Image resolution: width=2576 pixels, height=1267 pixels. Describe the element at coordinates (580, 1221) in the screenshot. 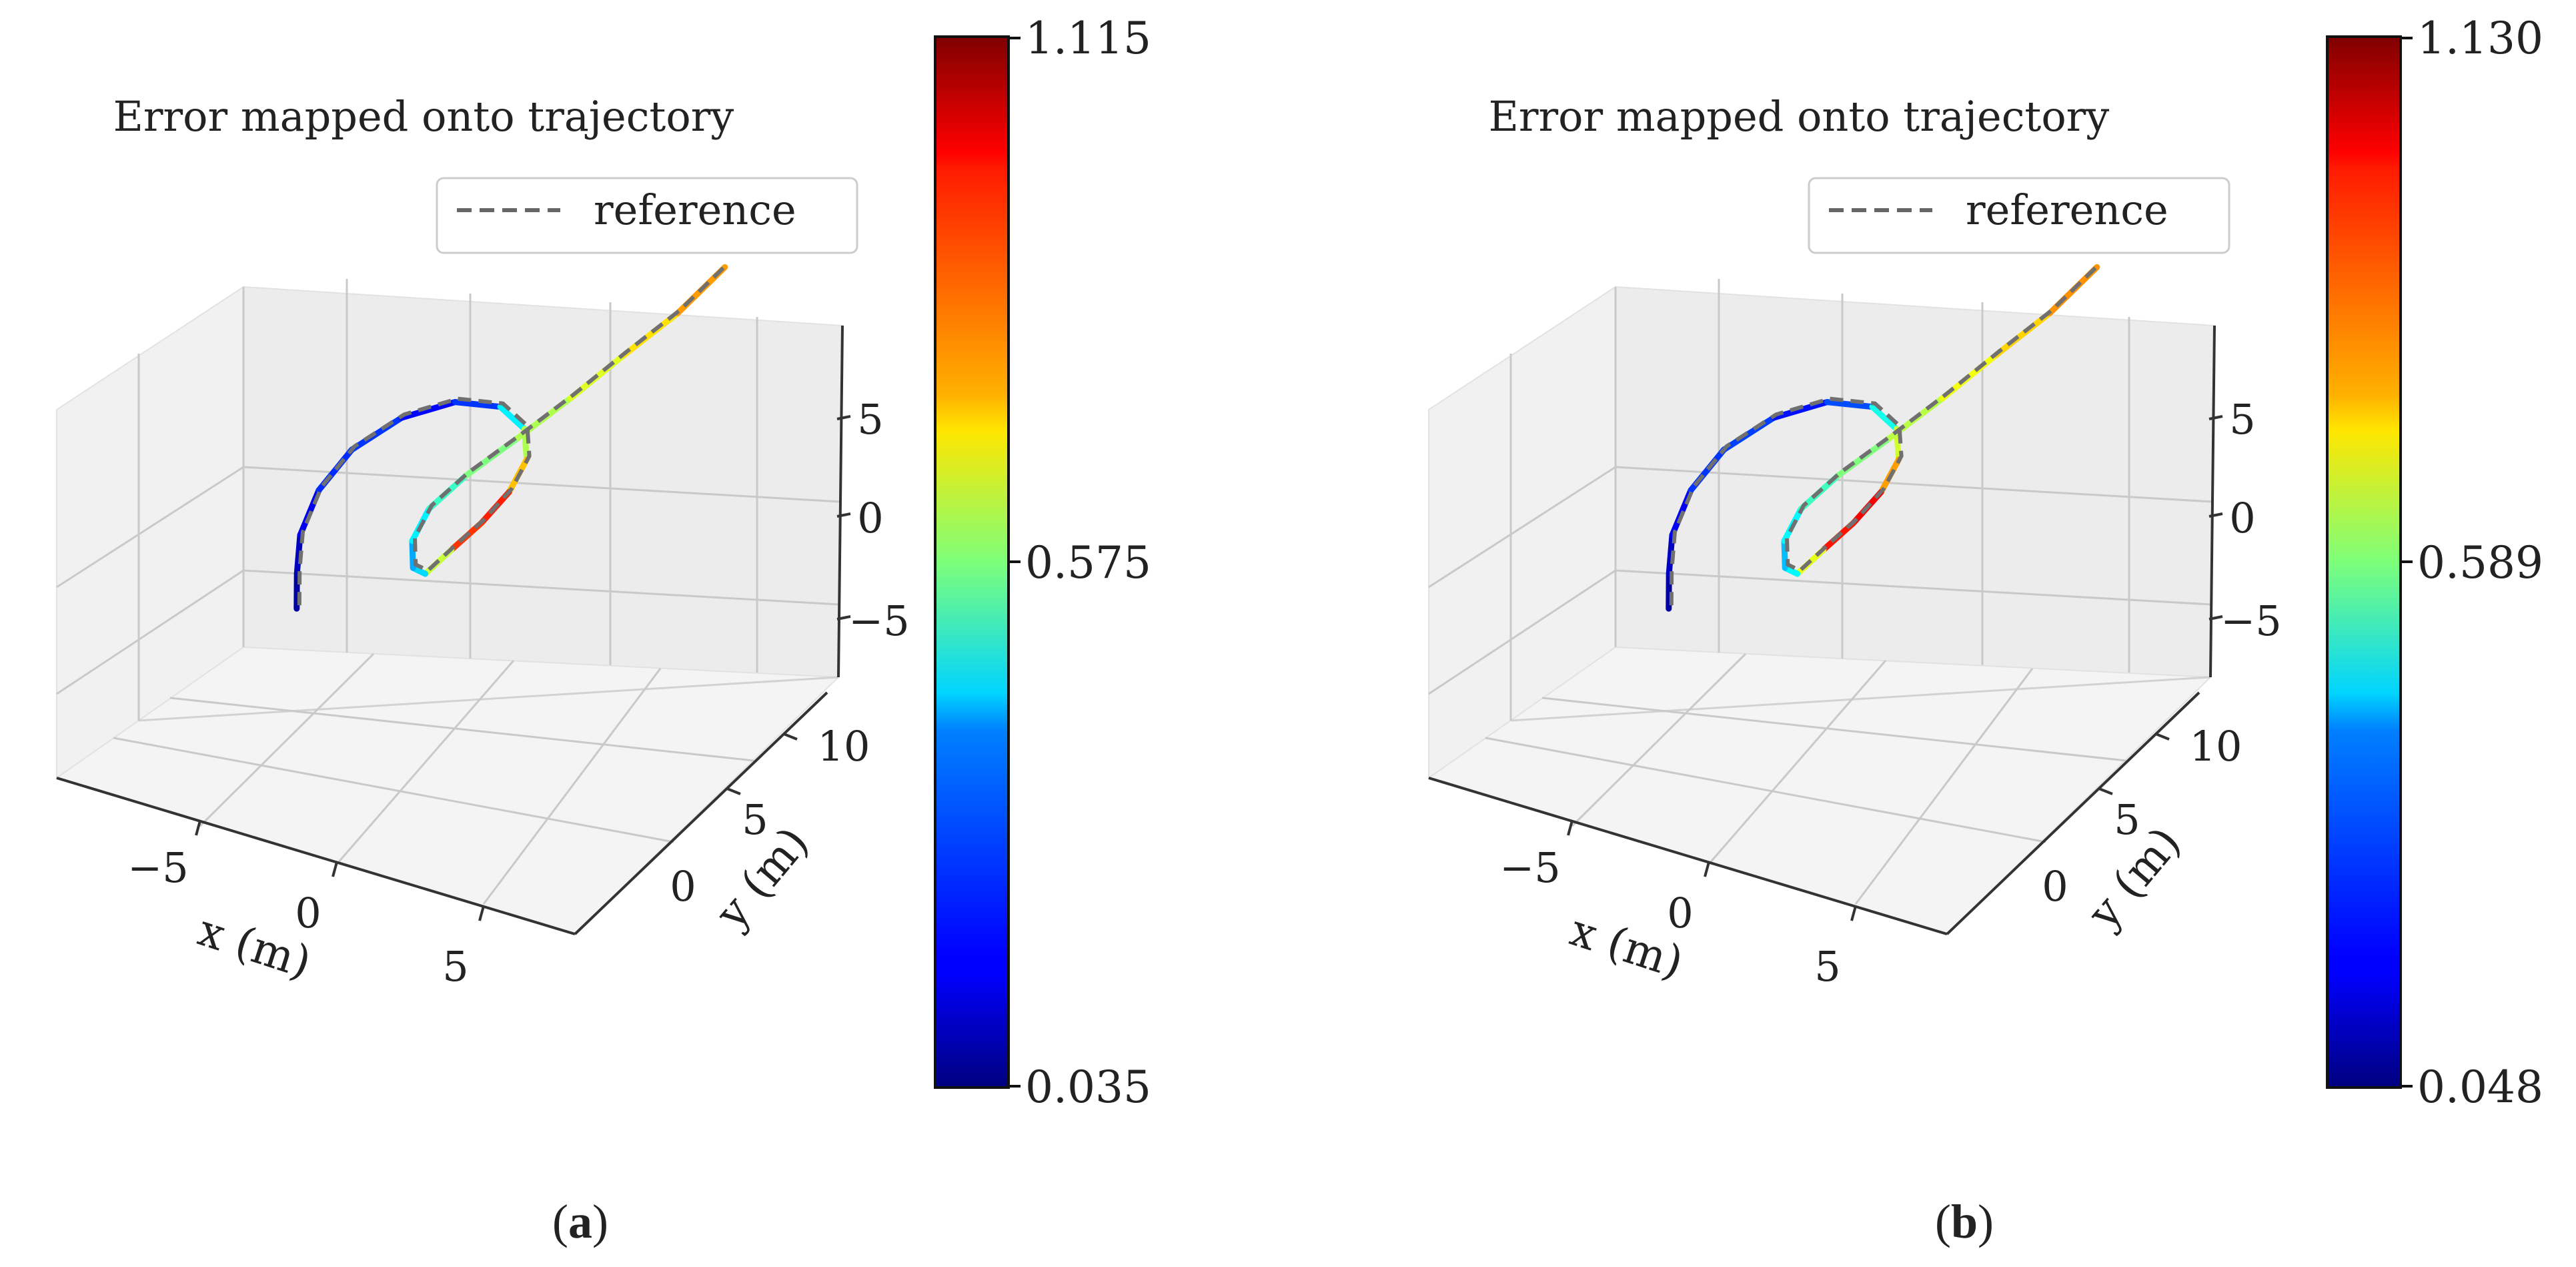

I see `caption-a: (a)` at that location.